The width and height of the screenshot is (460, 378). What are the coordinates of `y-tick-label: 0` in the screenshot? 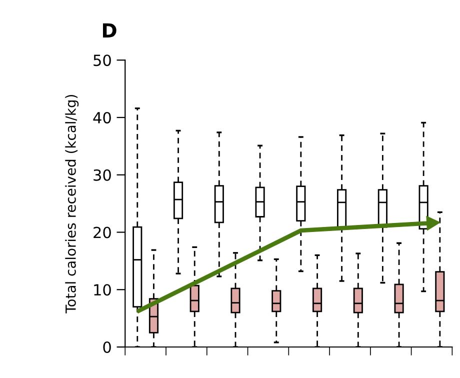 It's located at (107, 347).